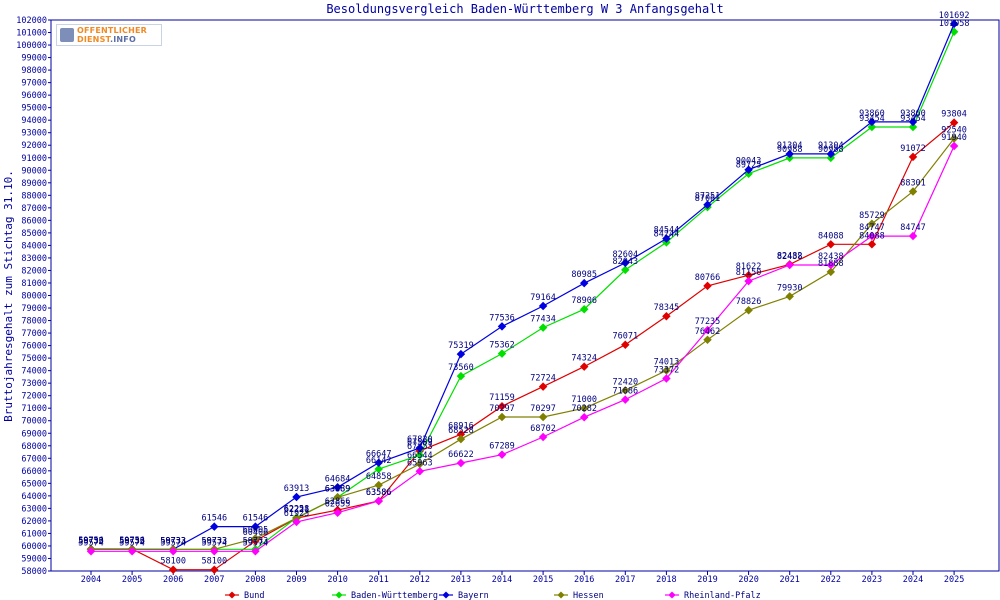  Describe the element at coordinates (338, 489) in the screenshot. I see `data-label: 63889` at that location.